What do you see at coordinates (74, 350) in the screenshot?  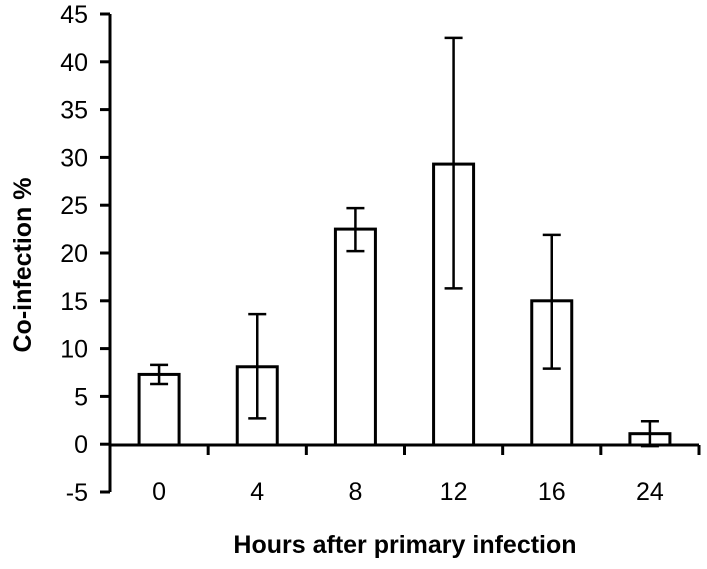 I see `y-tick-label: 10` at bounding box center [74, 350].